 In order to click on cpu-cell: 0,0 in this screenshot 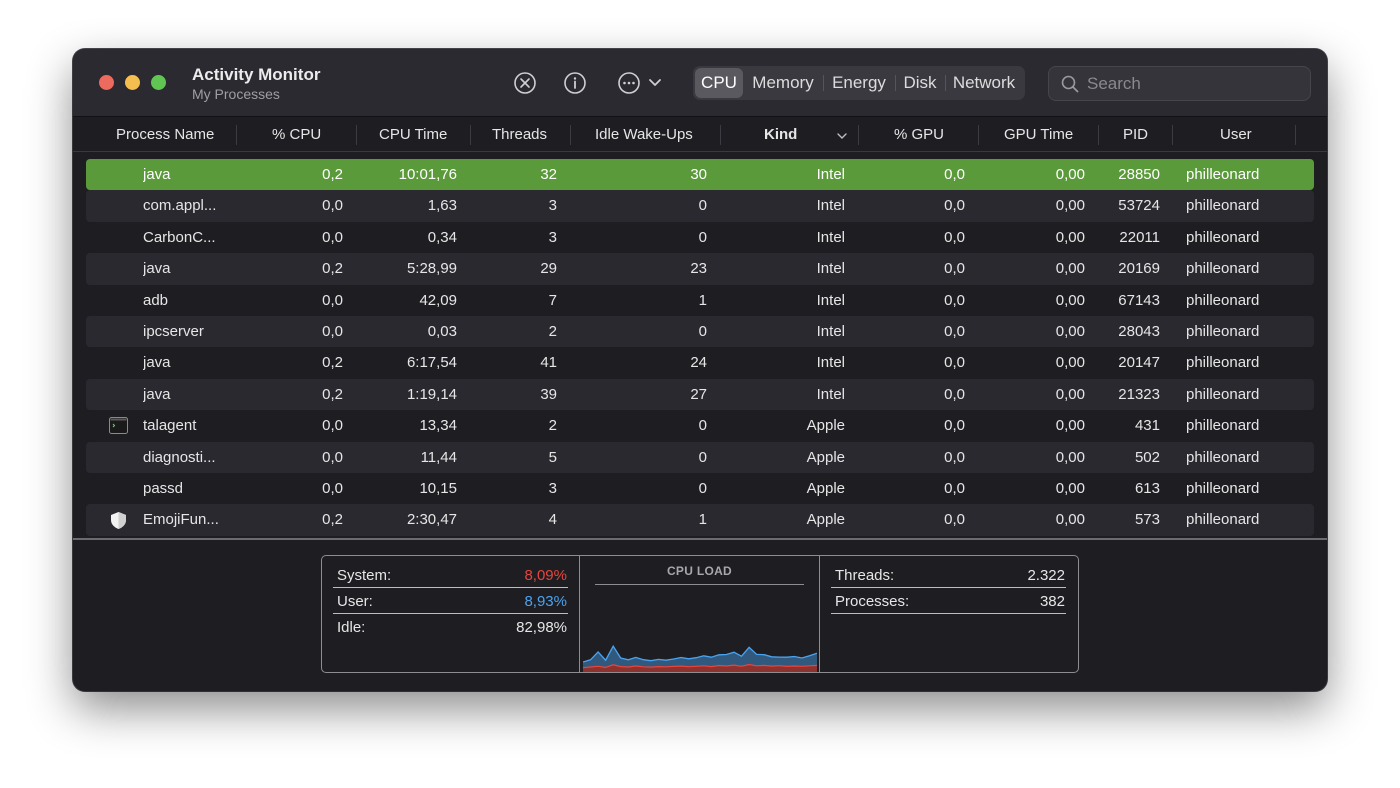, I will do `click(332, 331)`.